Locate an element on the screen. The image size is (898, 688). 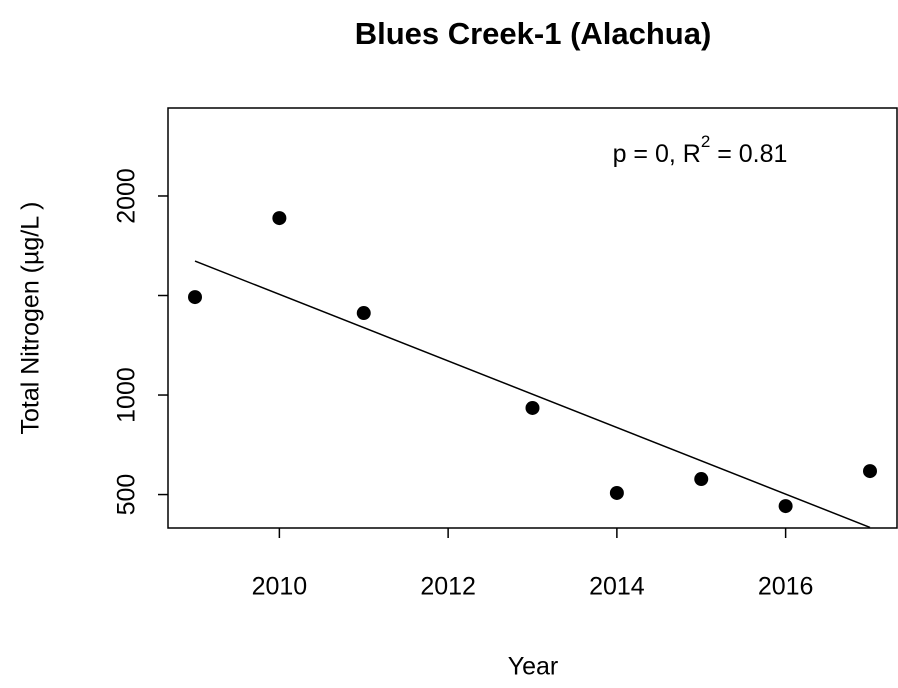
y-tick-label: 2000 is located at coordinates (127, 196).